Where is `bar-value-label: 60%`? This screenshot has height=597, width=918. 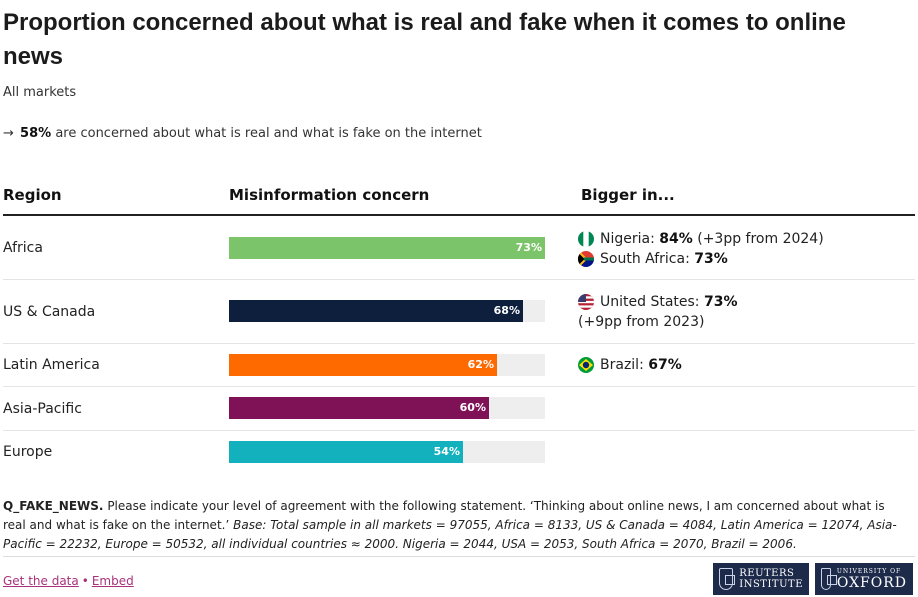 bar-value-label: 60% is located at coordinates (472, 407).